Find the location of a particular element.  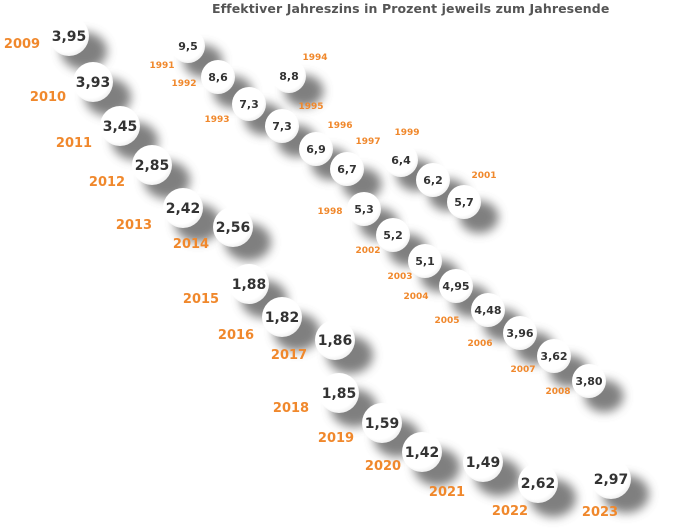

bubble-2017 is located at coordinates (335, 340).